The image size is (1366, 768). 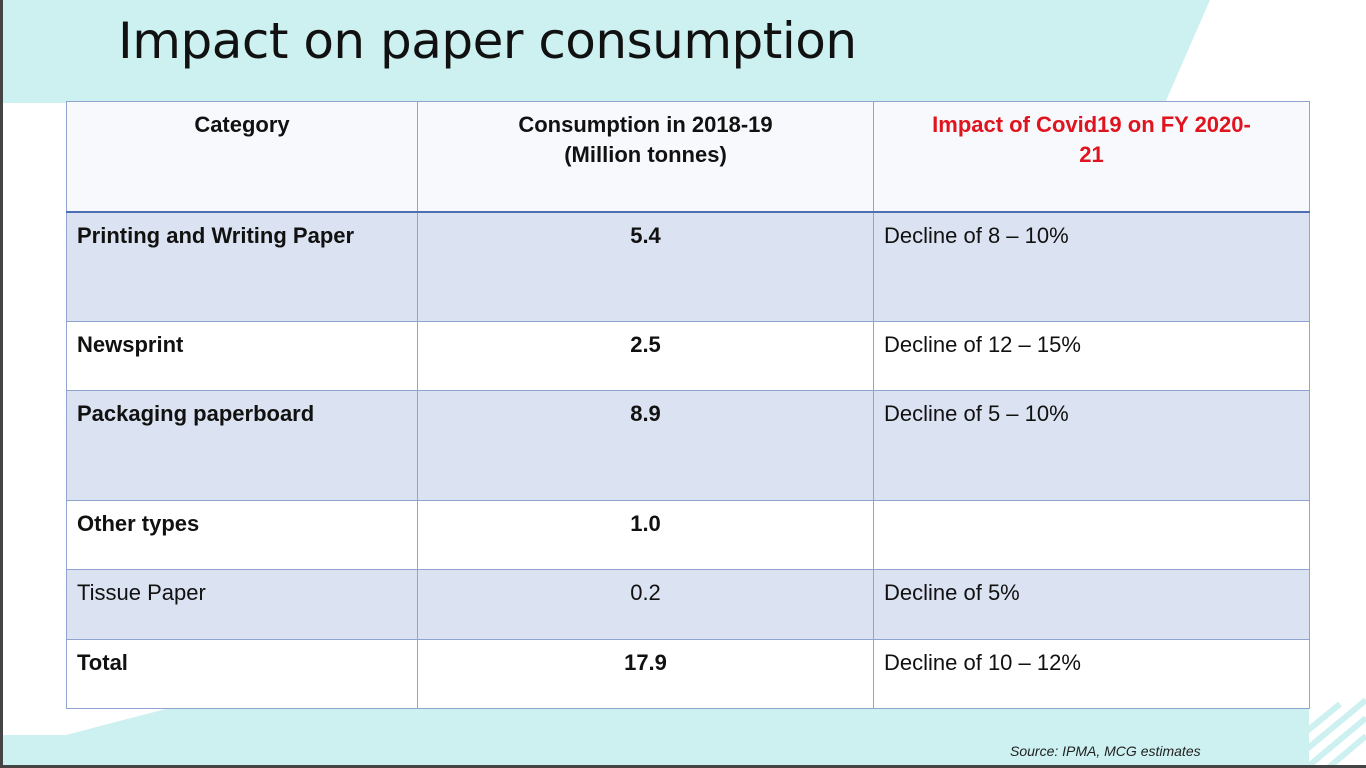 I want to click on table-row: Newsprint 2.5 Decline of 12 – 15%, so click(x=688, y=355).